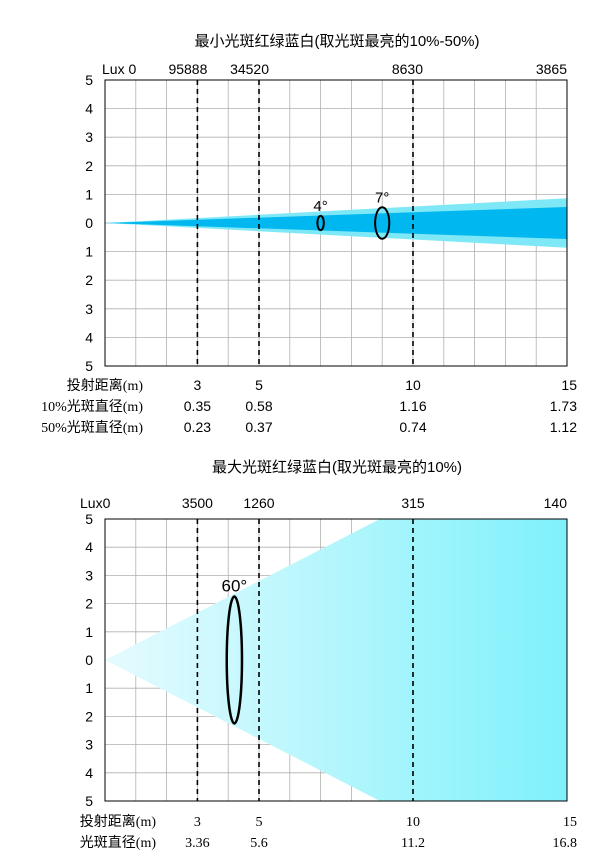 The height and width of the screenshot is (863, 600). What do you see at coordinates (320, 206) in the screenshot?
I see `beam-angle-label: 4°` at bounding box center [320, 206].